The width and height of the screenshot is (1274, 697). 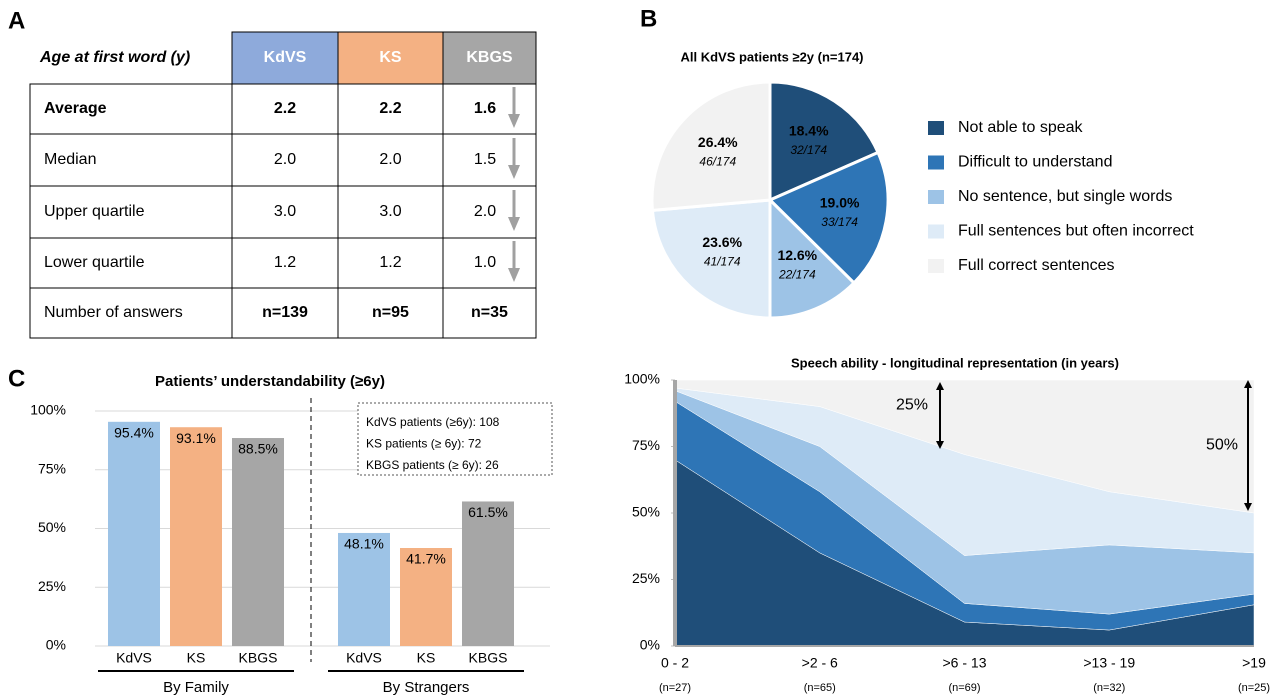 What do you see at coordinates (390, 312) in the screenshot?
I see `table-cell: n=95` at bounding box center [390, 312].